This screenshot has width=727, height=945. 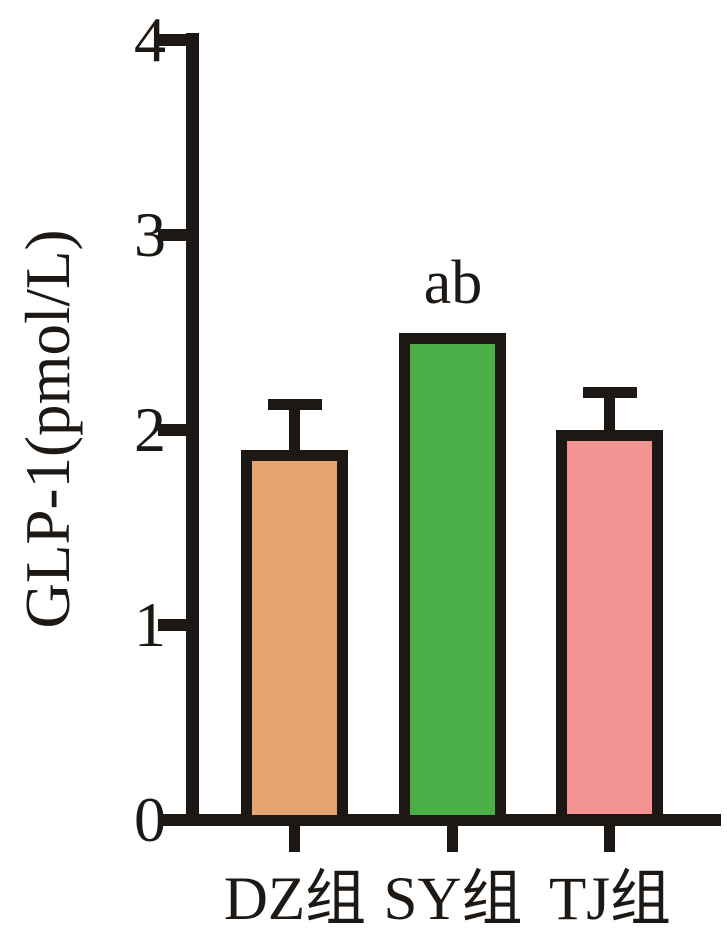 What do you see at coordinates (294, 632) in the screenshot?
I see `bar-dz` at bounding box center [294, 632].